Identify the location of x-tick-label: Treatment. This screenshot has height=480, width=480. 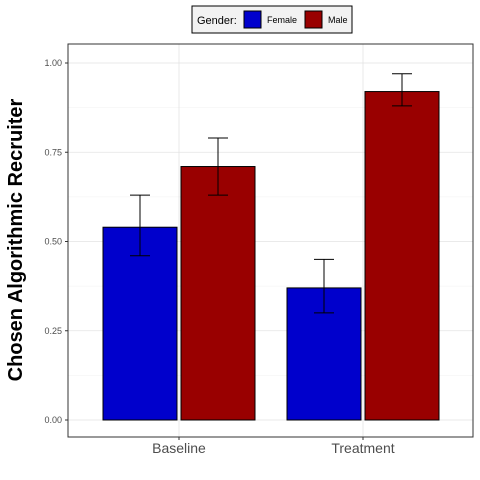
(362, 448).